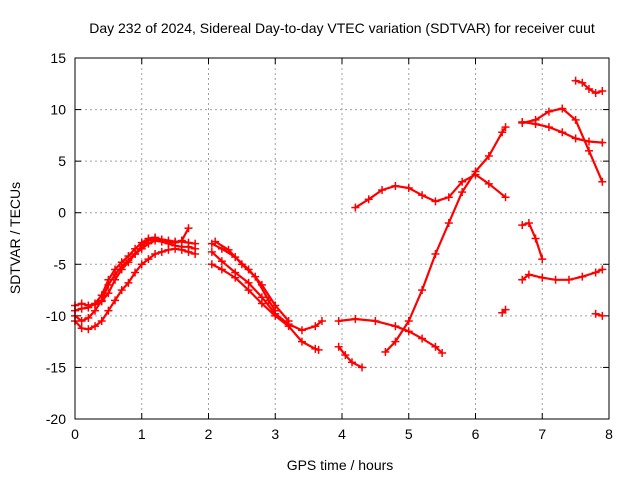 The width and height of the screenshot is (640, 480). I want to click on x-axis-label: GPS time / hours, so click(340, 465).